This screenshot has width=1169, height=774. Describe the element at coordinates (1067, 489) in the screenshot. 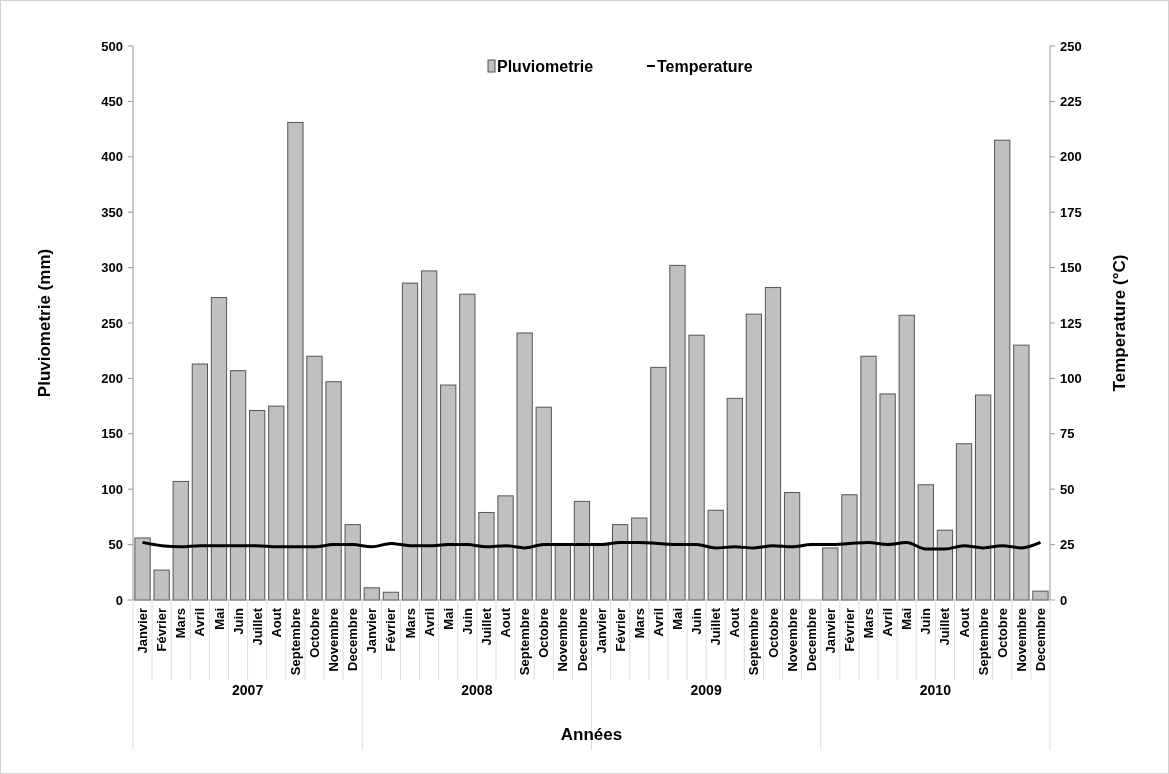

I see `y2-tick-label: 50` at that location.